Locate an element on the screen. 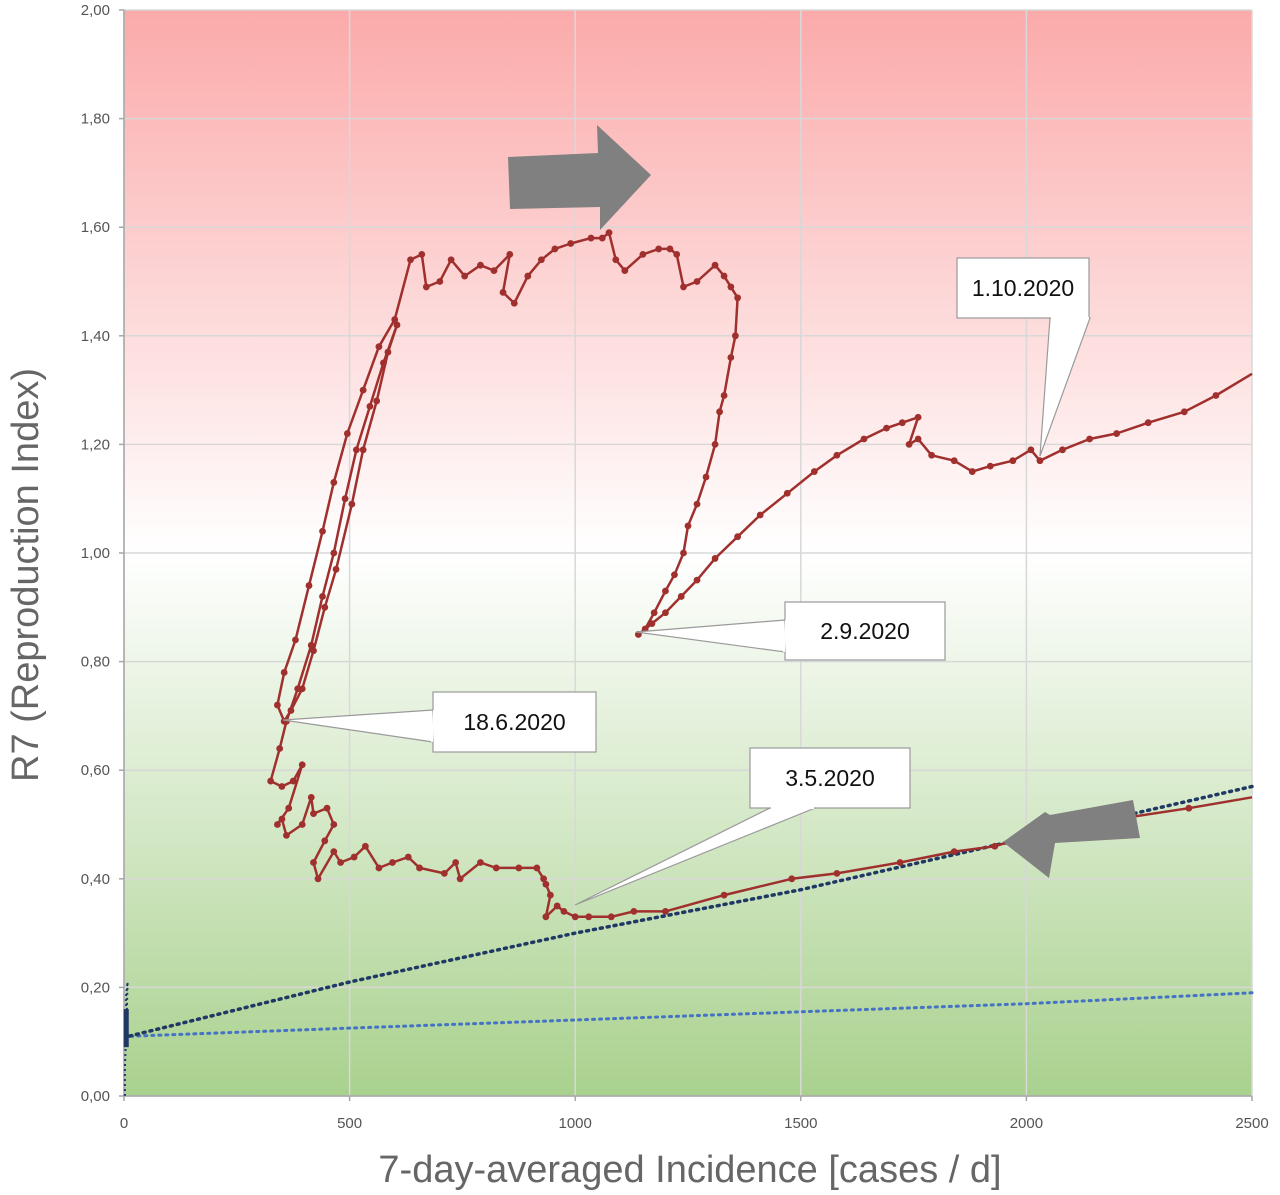  y-axis-title: R7 (Reproduction Index) is located at coordinates (26, 575).